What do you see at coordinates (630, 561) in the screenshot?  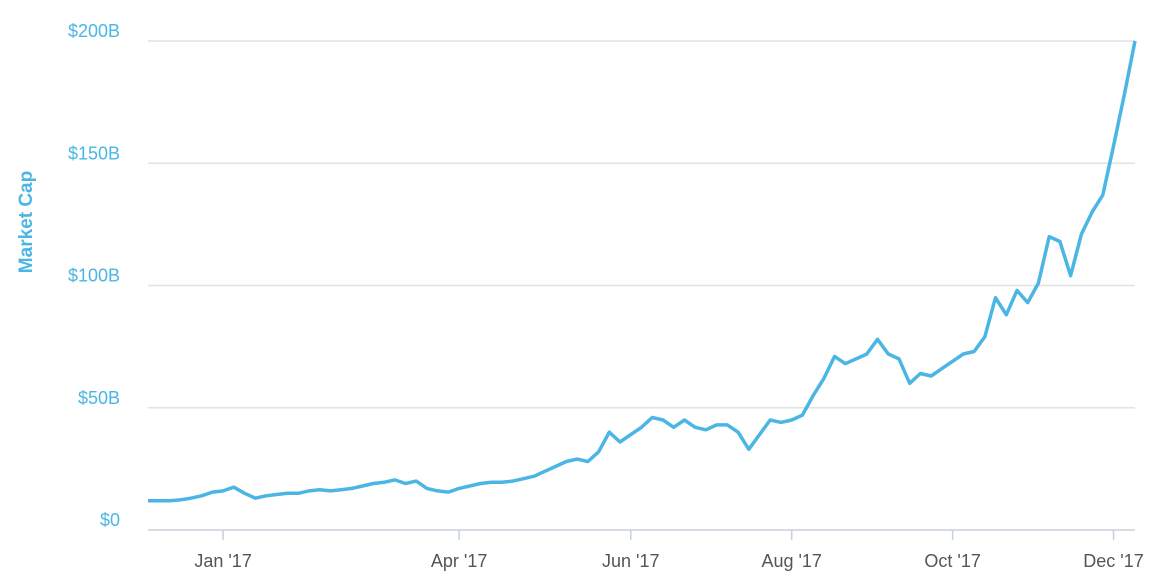 I see `x-tick-label: Jun '17` at bounding box center [630, 561].